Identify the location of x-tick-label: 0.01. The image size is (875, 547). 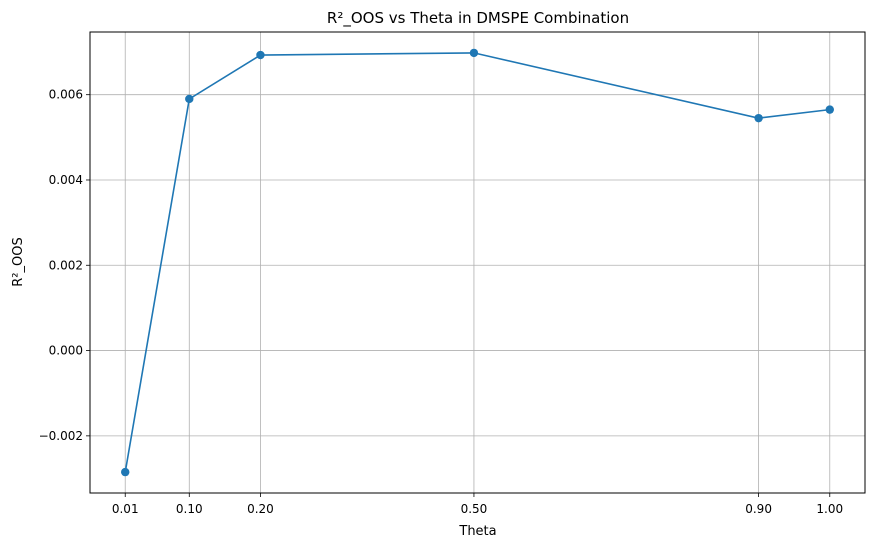
(125, 509).